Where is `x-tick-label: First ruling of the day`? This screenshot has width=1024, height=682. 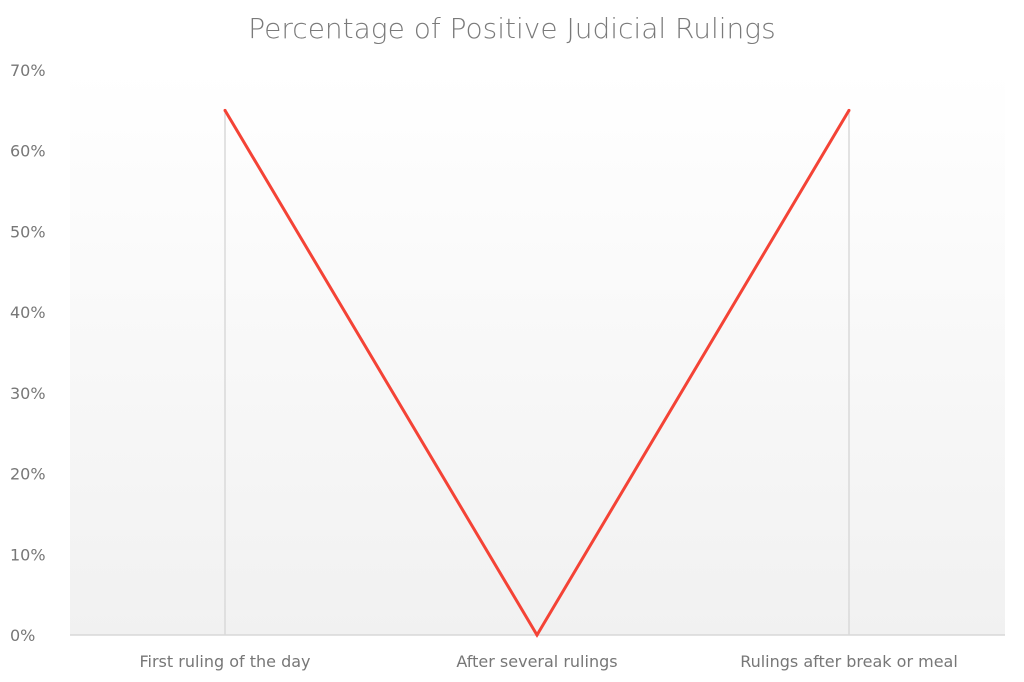 x-tick-label: First ruling of the day is located at coordinates (224, 661).